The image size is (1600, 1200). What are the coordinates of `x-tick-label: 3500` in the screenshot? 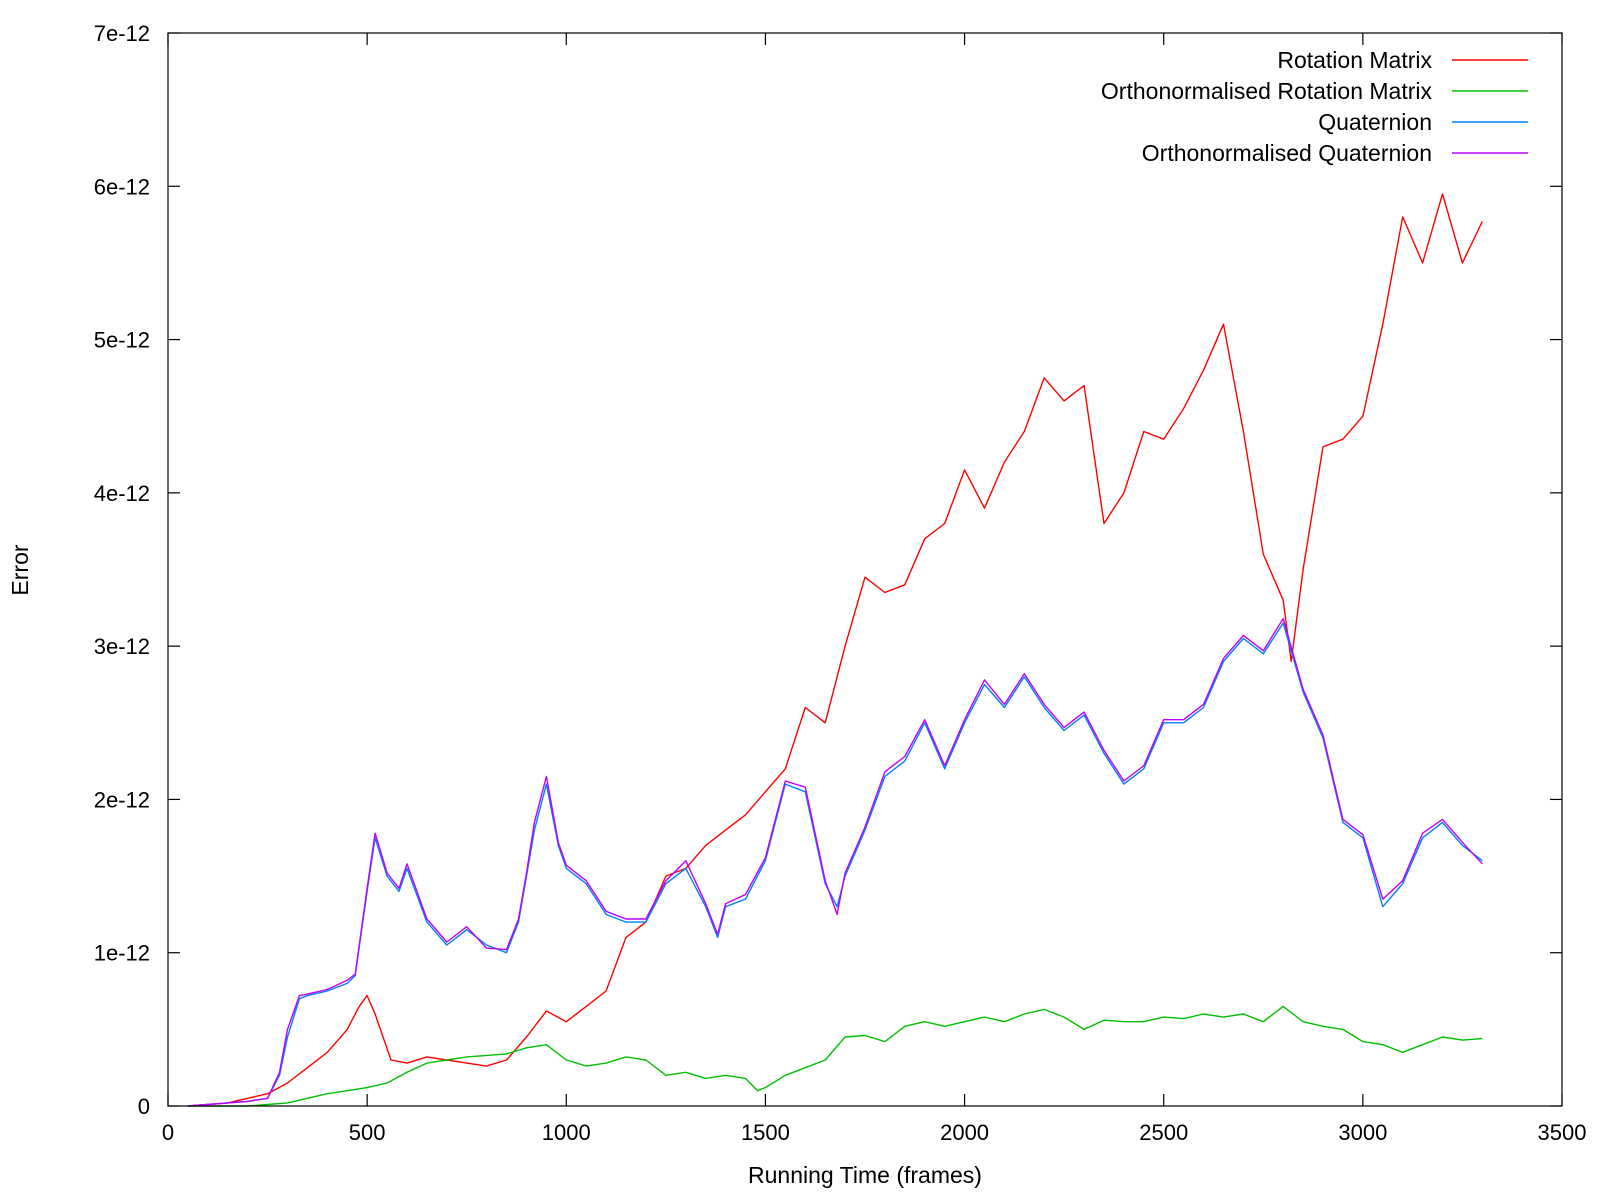 It's located at (1562, 1132).